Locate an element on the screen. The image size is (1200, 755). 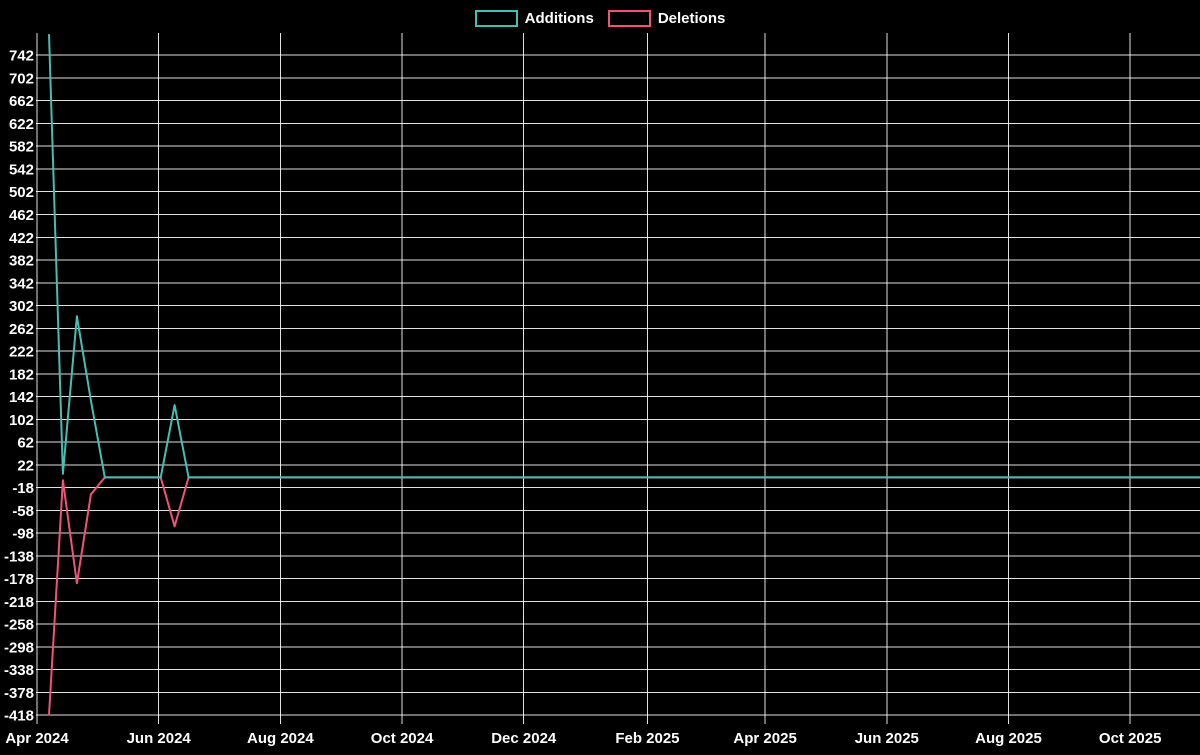
y-tick-label: 622 is located at coordinates (21, 124).